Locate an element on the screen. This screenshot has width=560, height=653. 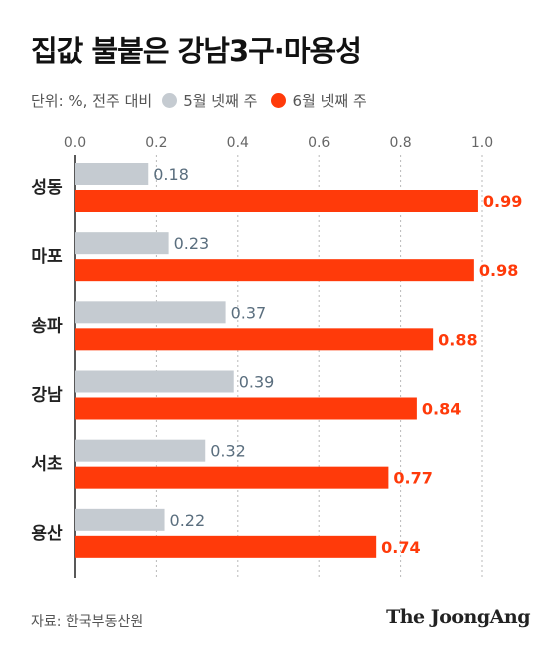
publisher-logo: The JoongAng is located at coordinates (458, 617).